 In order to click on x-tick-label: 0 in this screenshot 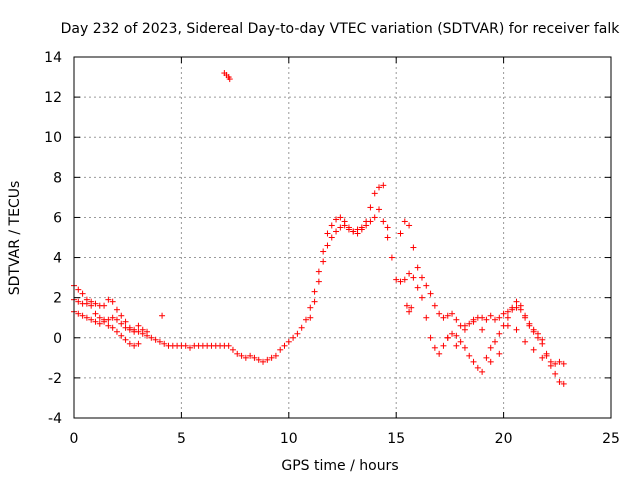, I will do `click(74, 439)`.